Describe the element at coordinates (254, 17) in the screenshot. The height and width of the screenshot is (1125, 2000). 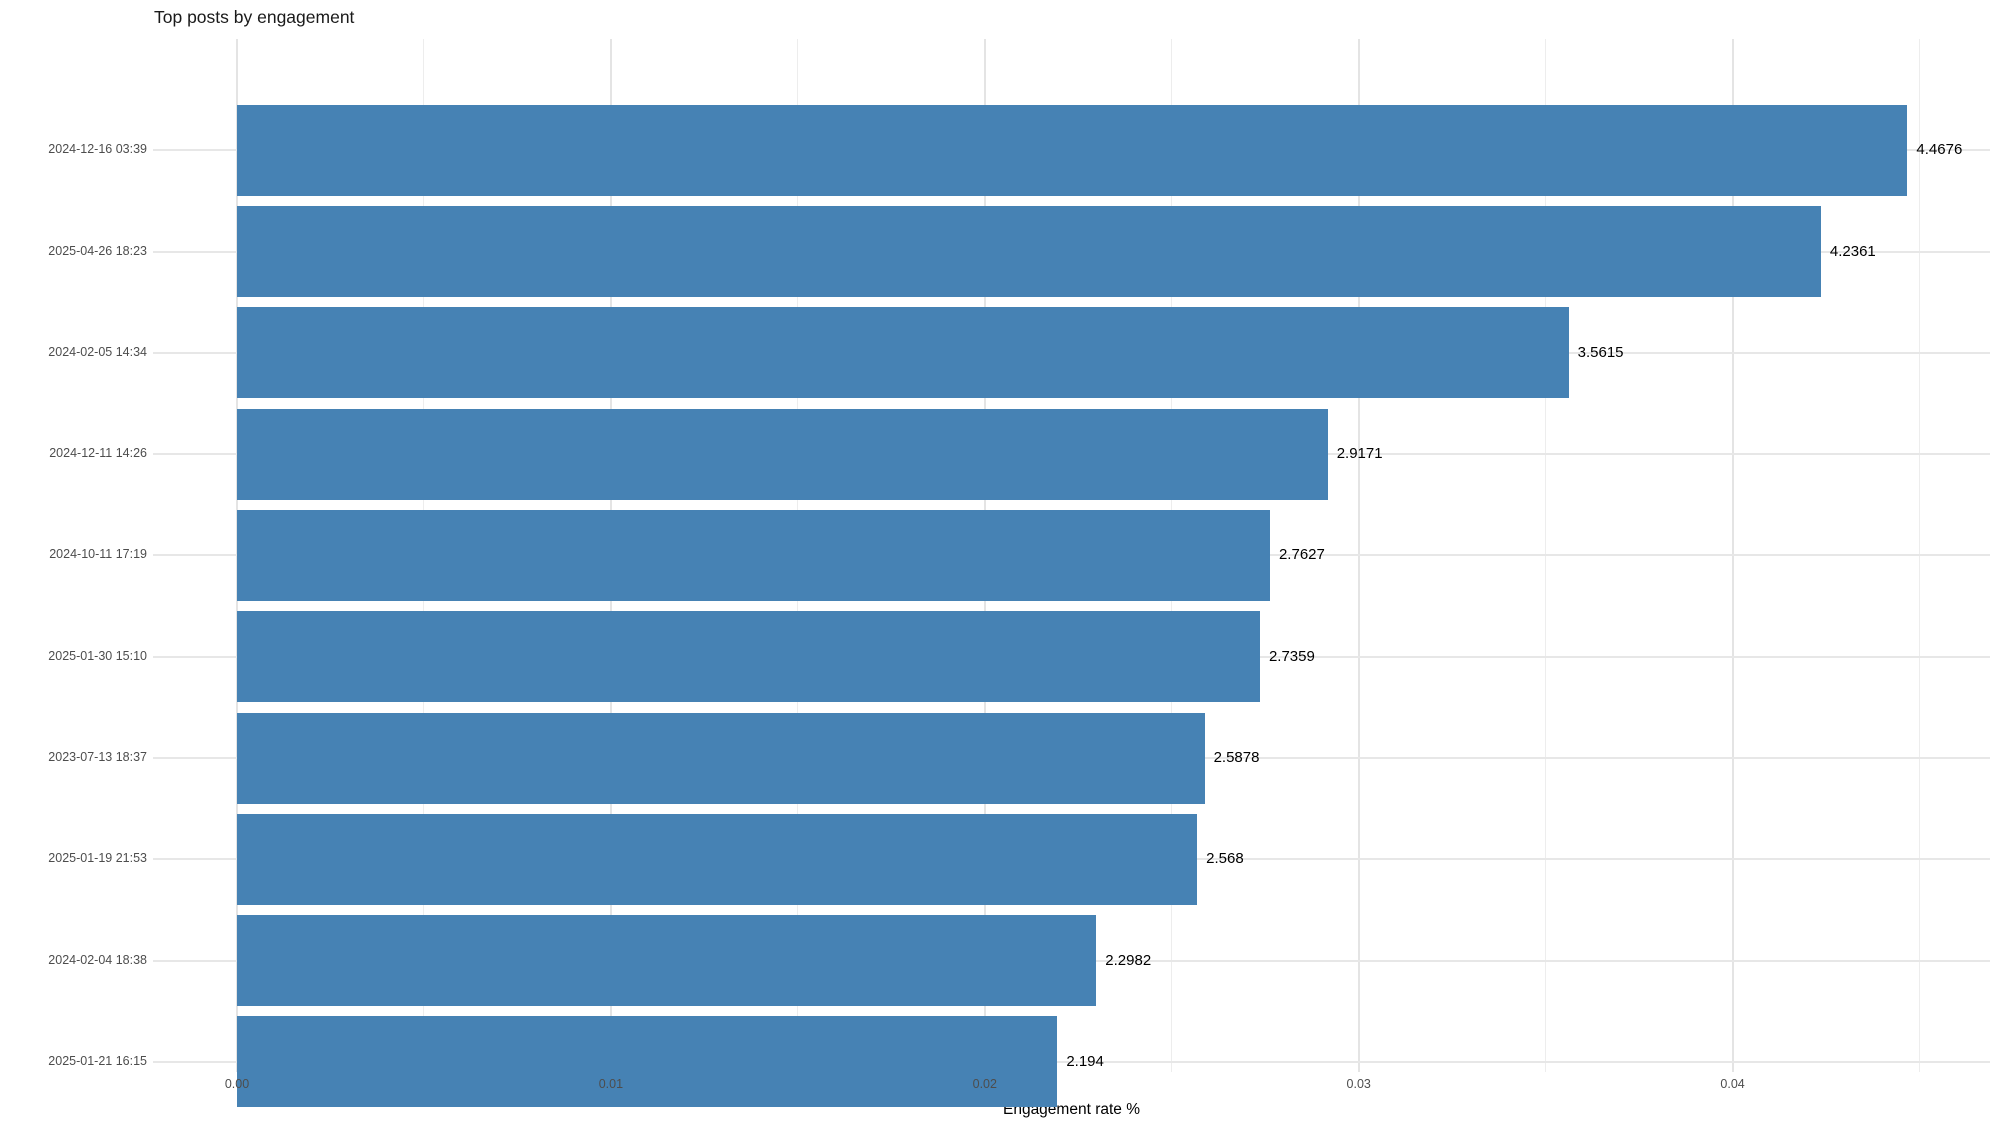
I see `chart-title: Top posts by engagement` at that location.